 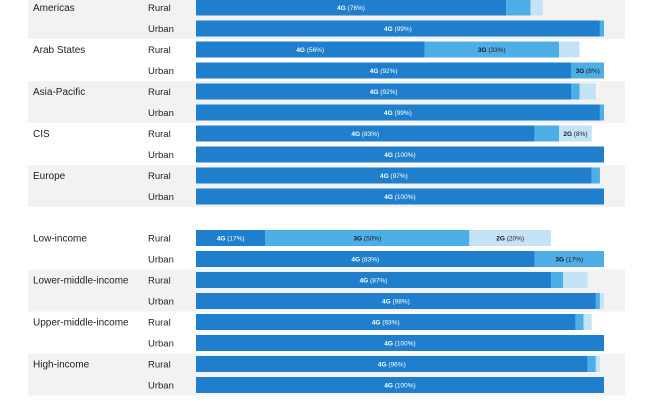 I want to click on segment-label: 3G (8%), so click(x=588, y=71).